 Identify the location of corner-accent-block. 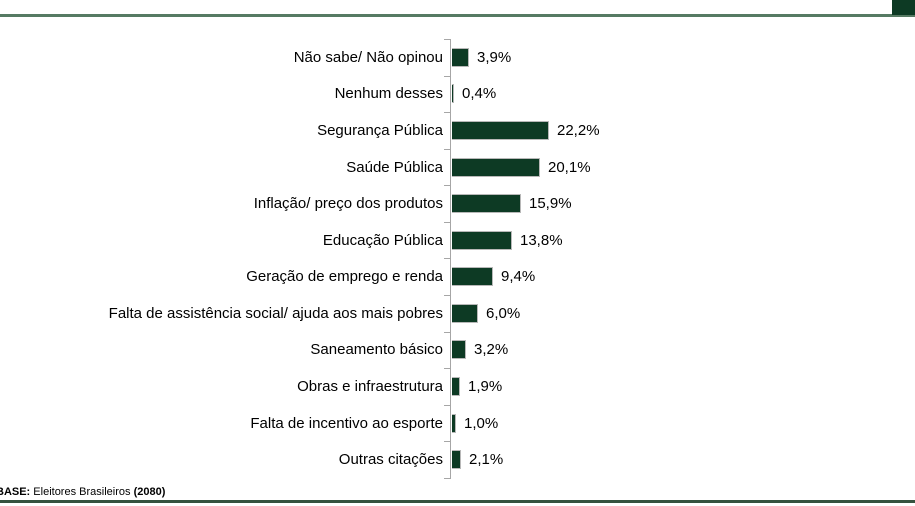
(903, 7).